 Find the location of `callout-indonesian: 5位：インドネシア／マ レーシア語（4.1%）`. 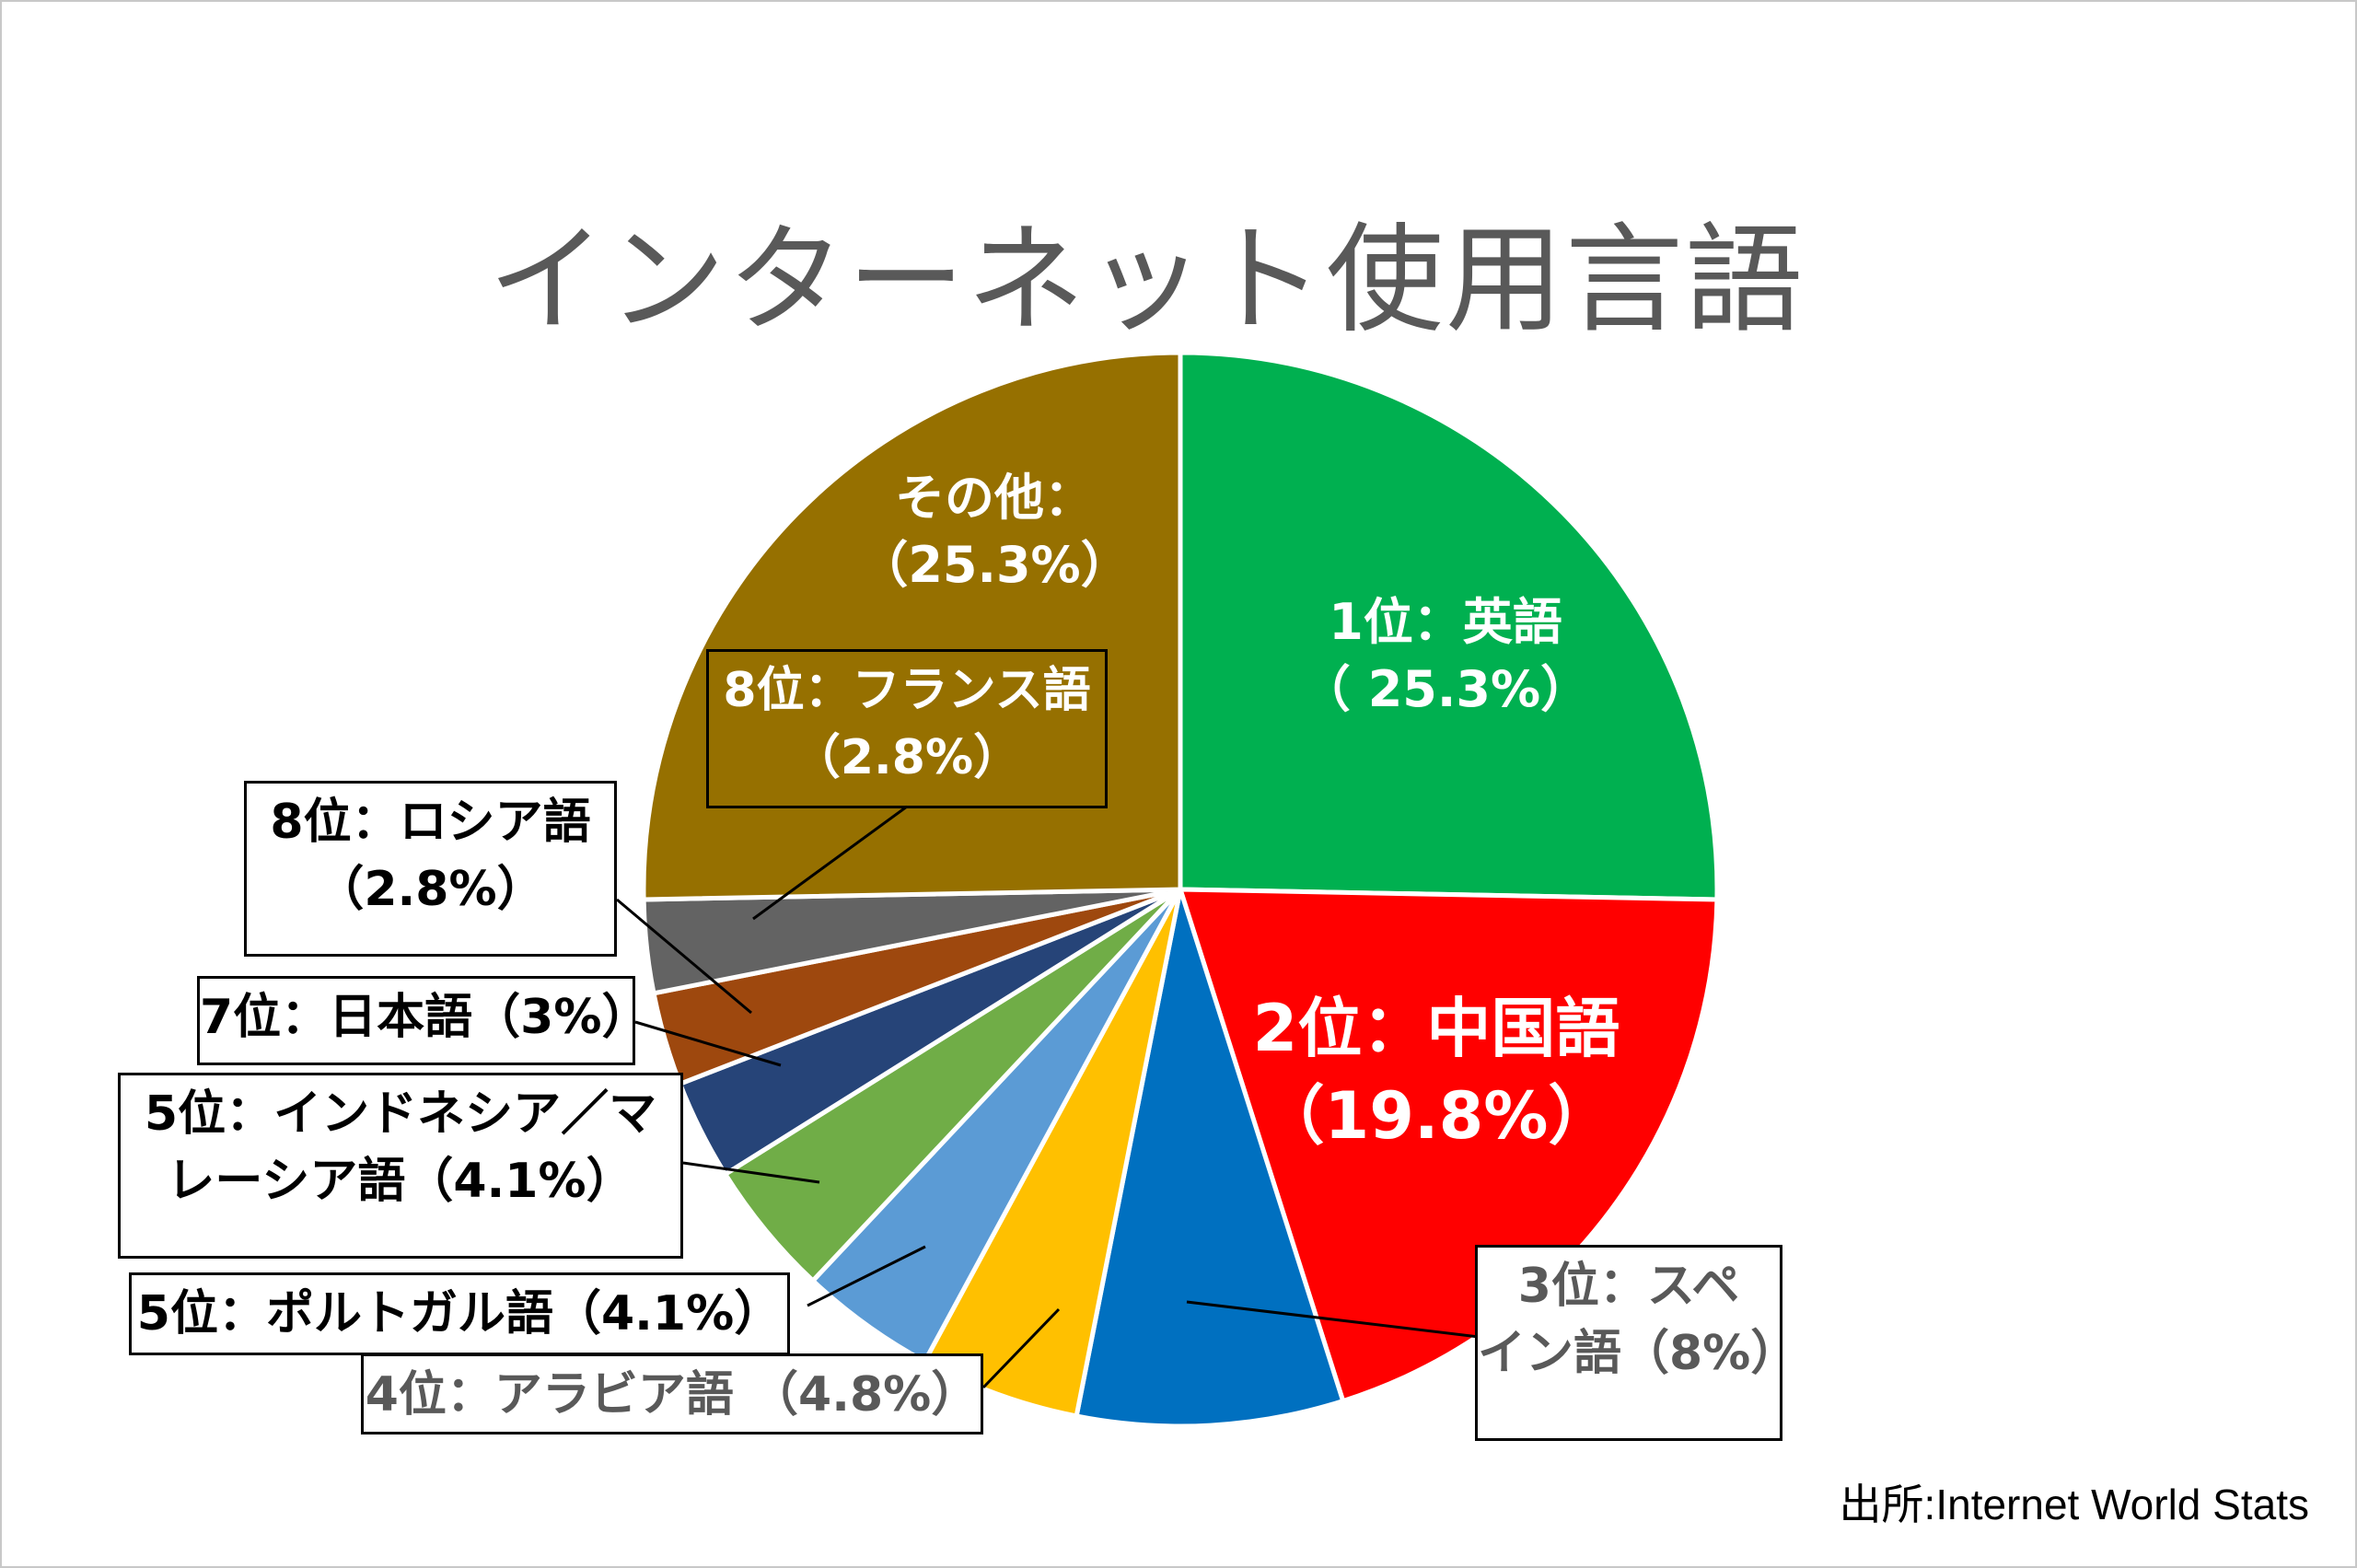

callout-indonesian: 5位：インドネシア／マ レーシア語（4.1%） is located at coordinates (400, 1166).